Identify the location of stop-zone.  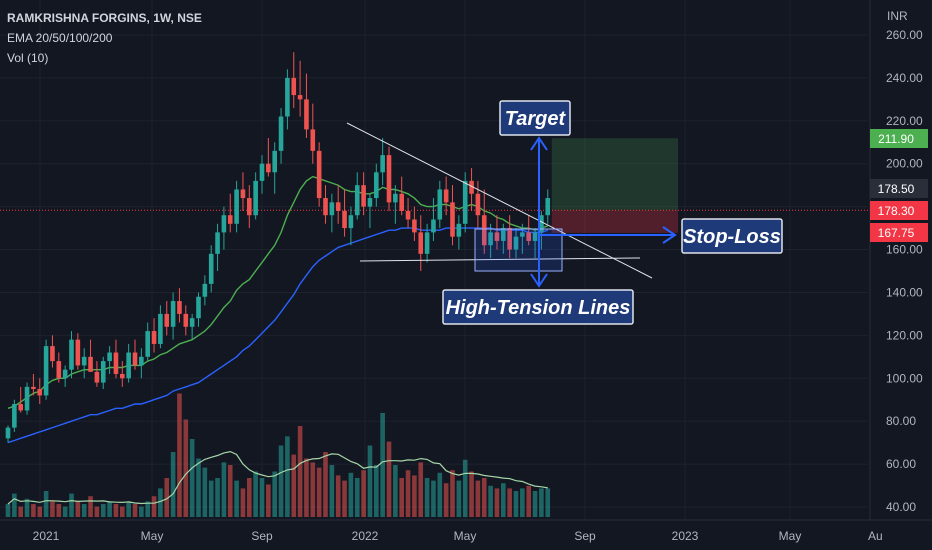
(614, 221).